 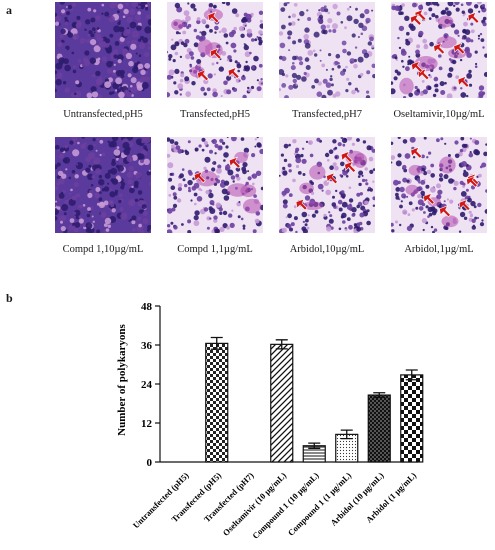 What do you see at coordinates (9, 10) in the screenshot?
I see `panel-a-label: a` at bounding box center [9, 10].